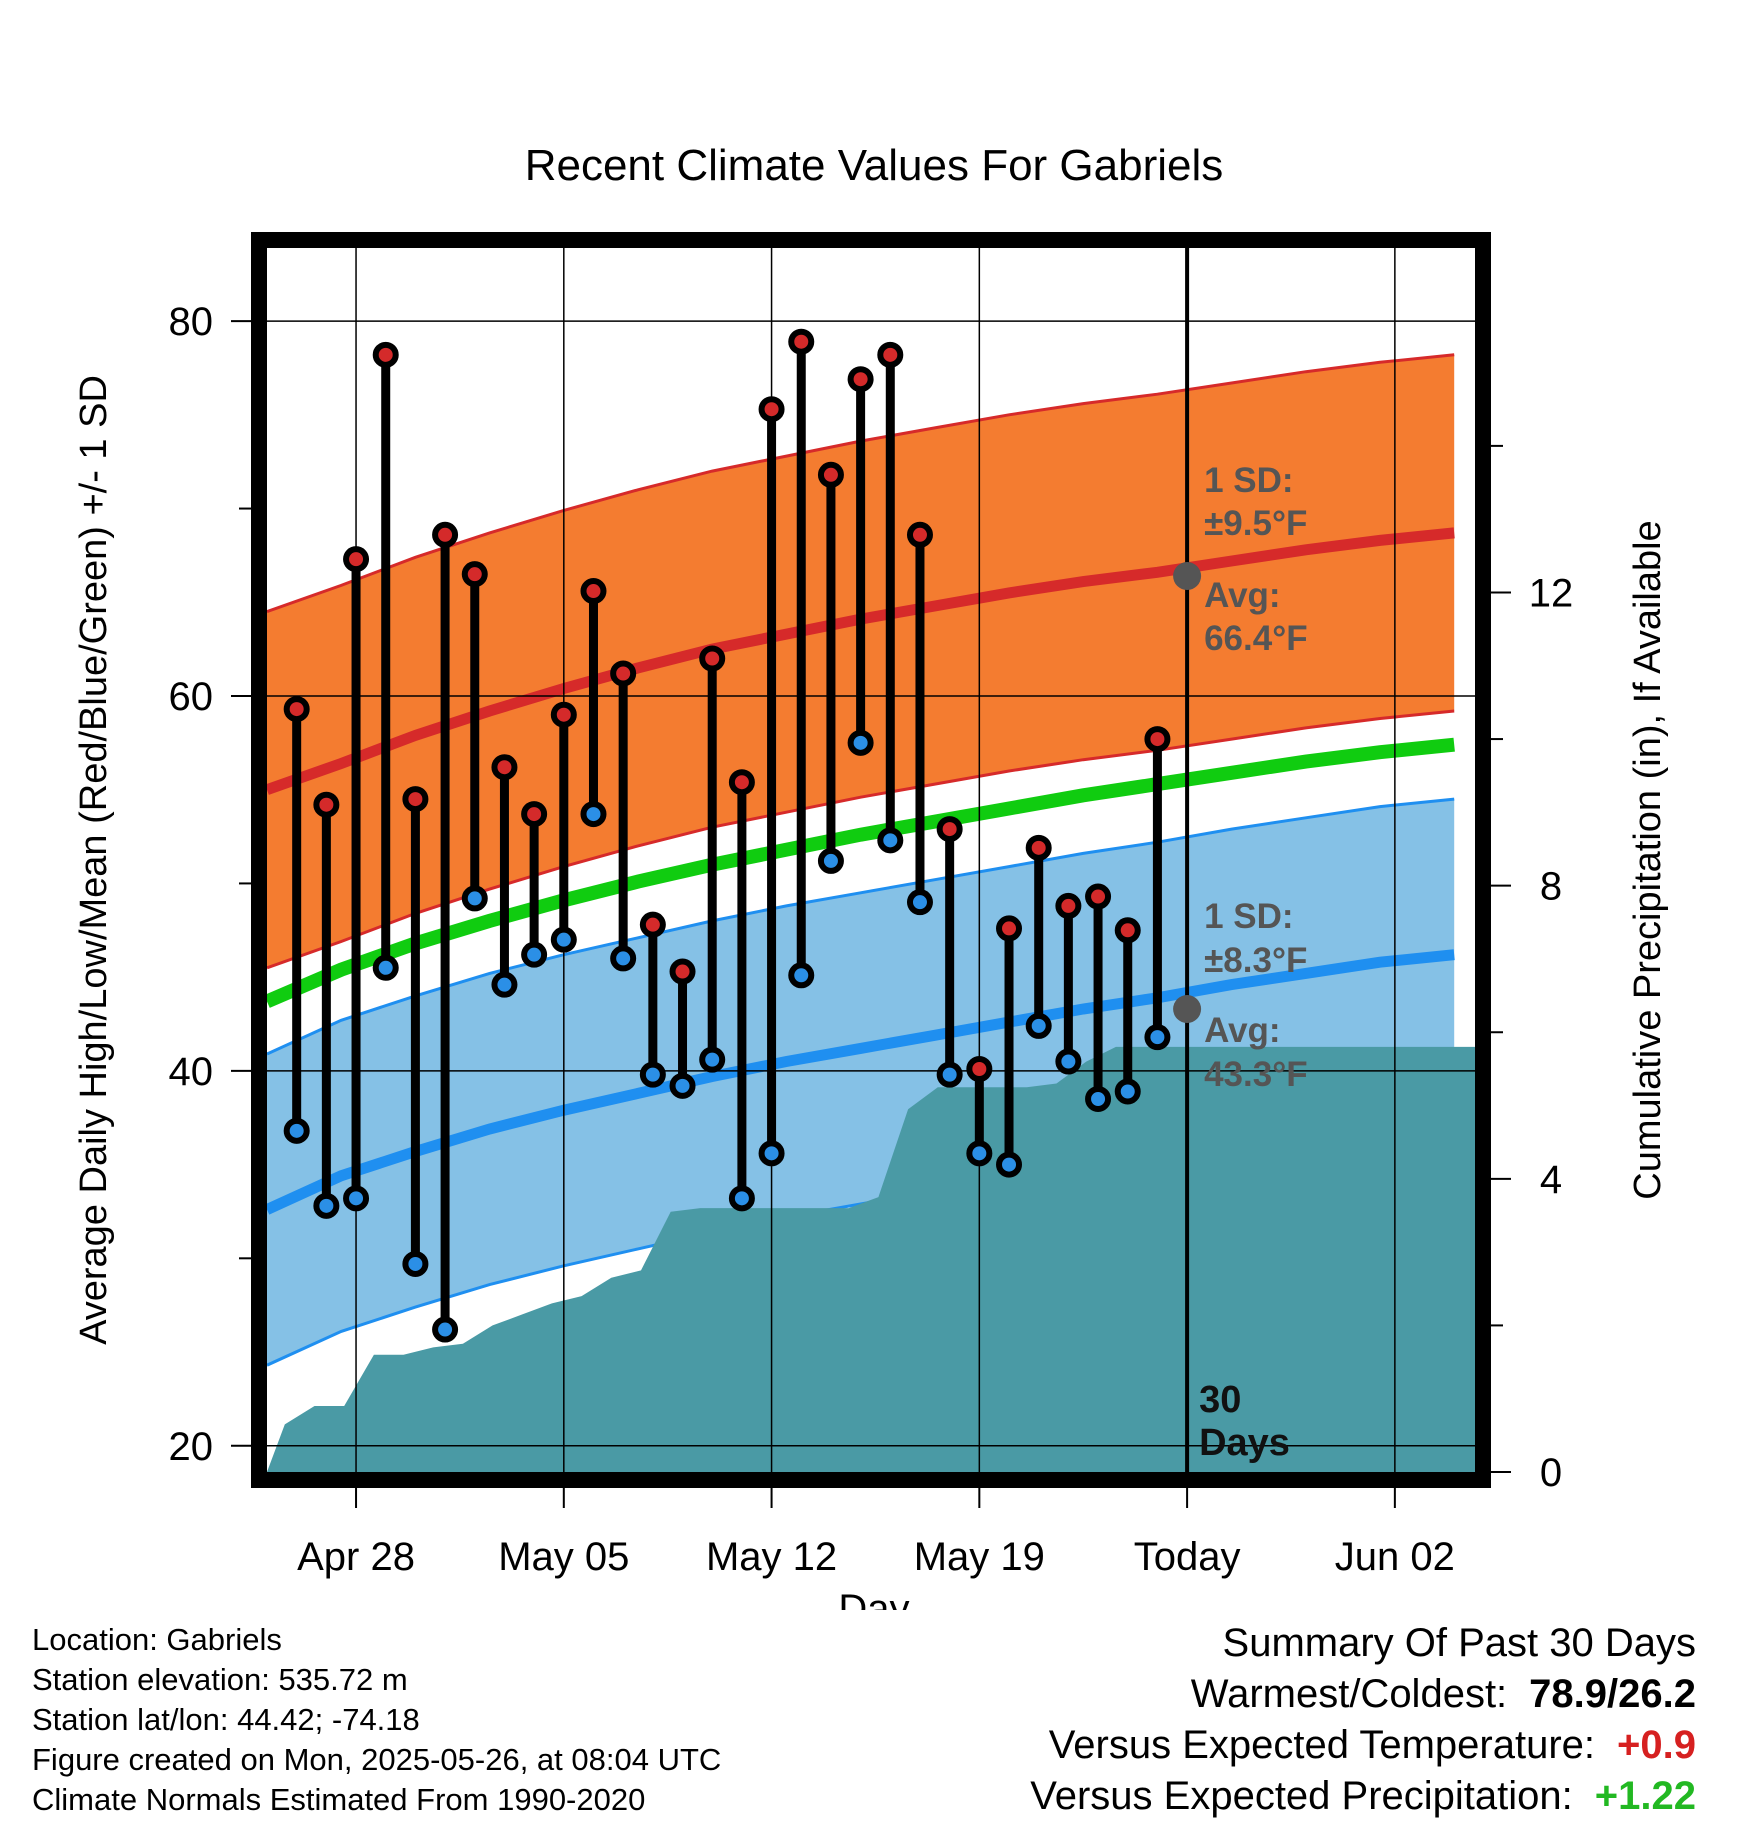 This screenshot has height=1828, width=1748. Describe the element at coordinates (874, 165) in the screenshot. I see `chart-title: Recent Climate Values For Gabriels` at that location.